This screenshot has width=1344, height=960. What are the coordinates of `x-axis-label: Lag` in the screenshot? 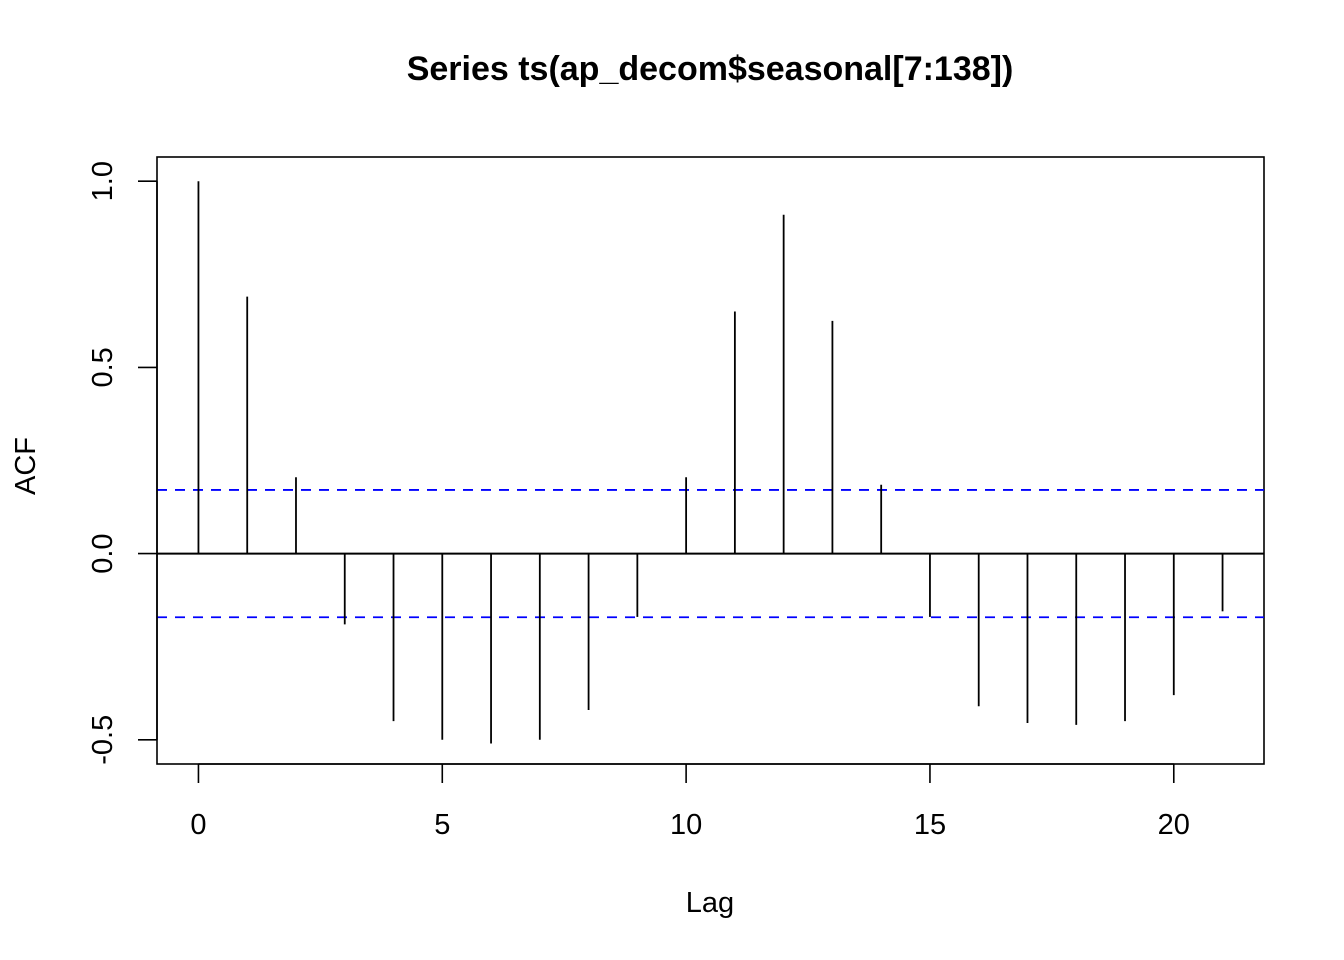 It's located at (710, 903).